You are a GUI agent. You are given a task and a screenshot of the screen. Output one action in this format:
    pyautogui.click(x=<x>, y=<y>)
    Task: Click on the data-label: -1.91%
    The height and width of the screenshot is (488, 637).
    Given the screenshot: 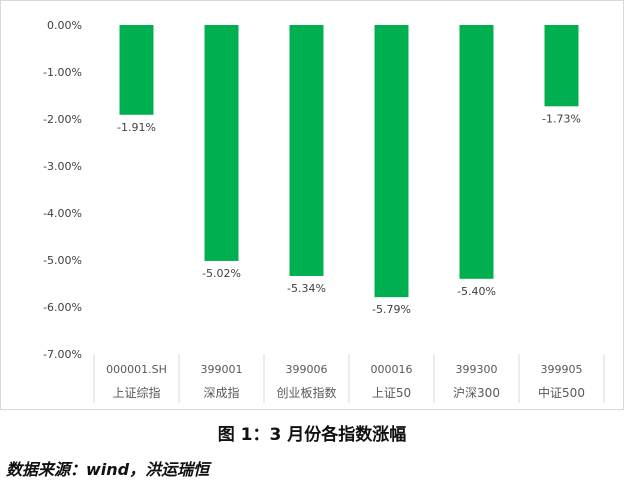 What is the action you would take?
    pyautogui.click(x=136, y=127)
    